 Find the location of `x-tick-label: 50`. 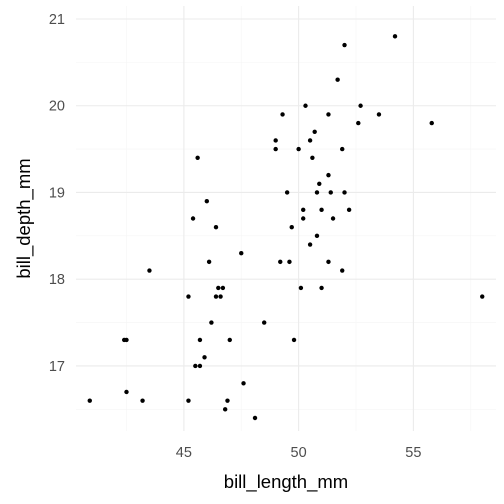

x-tick-label: 50 is located at coordinates (299, 453).